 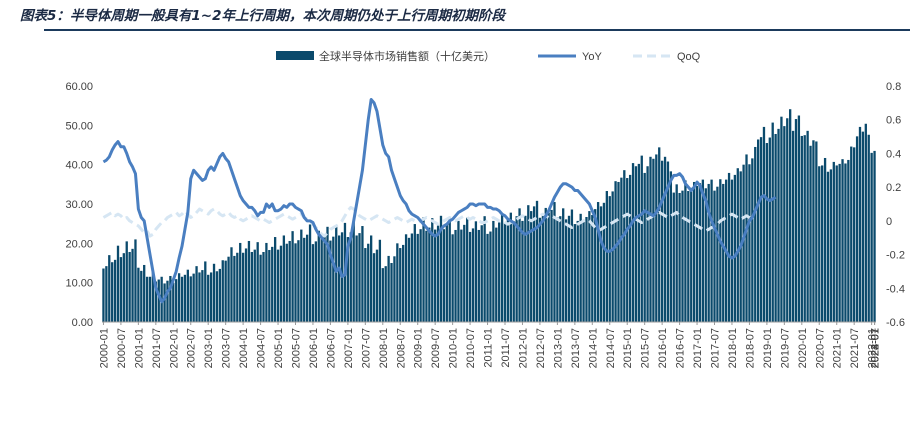 What do you see at coordinates (893, 87) in the screenshot?
I see `right-axis-tick-label: 0.8` at bounding box center [893, 87].